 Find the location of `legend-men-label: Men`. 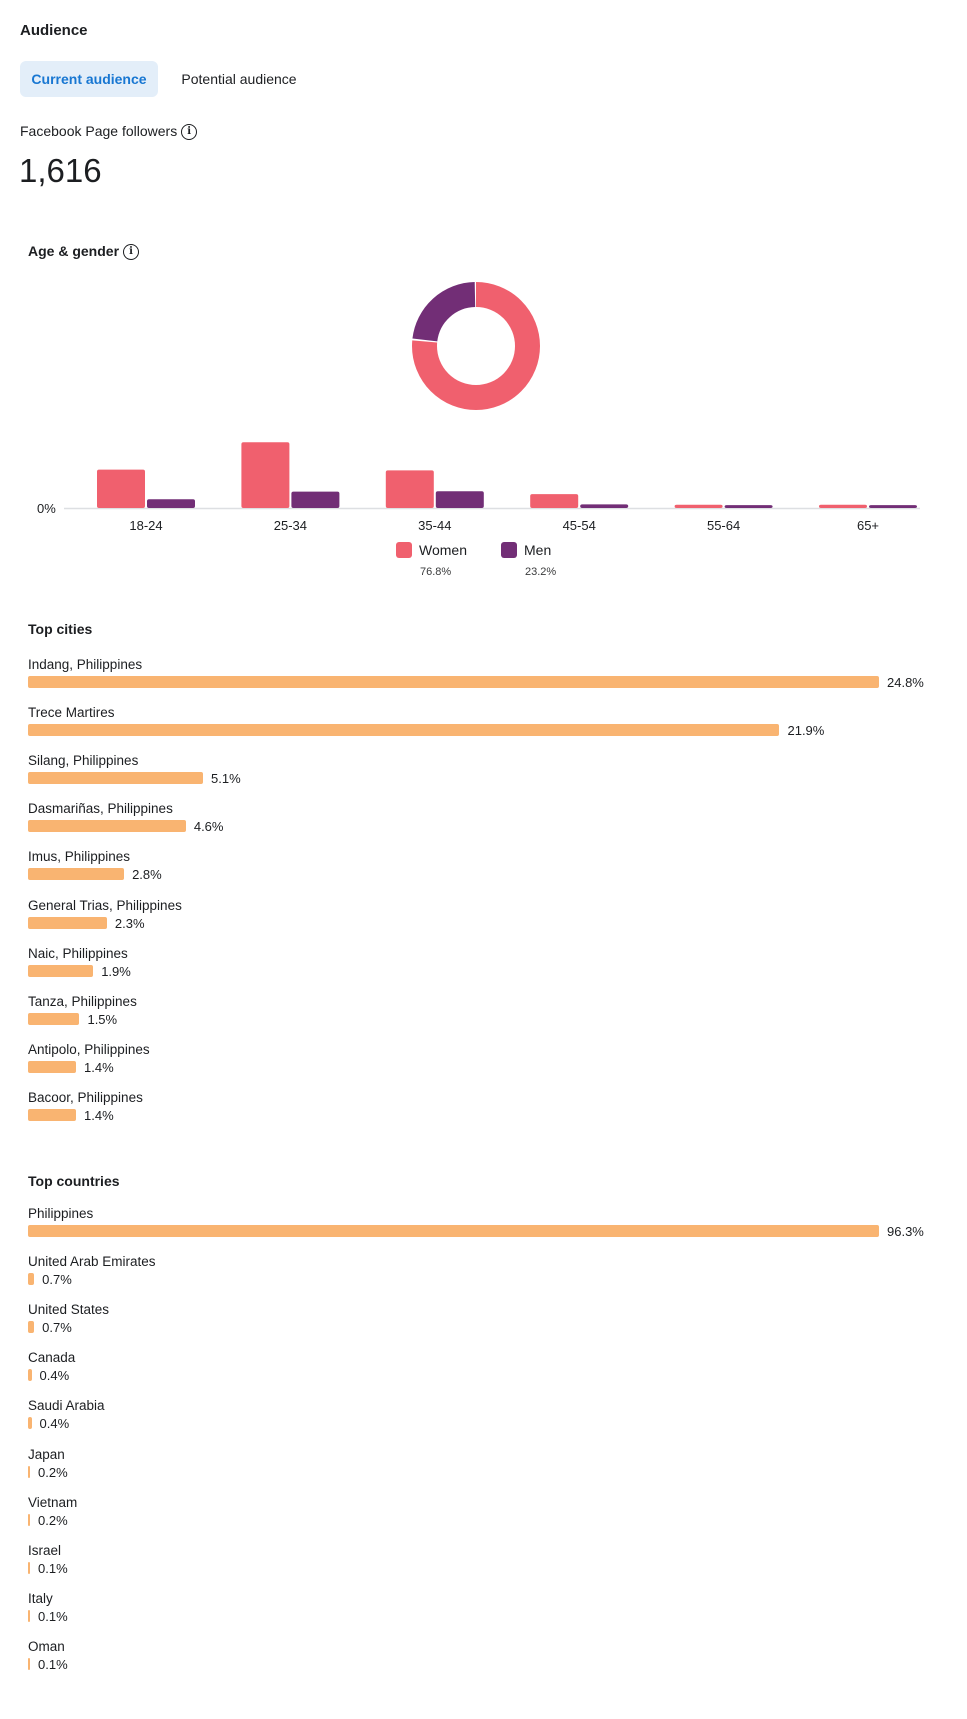

legend-men-label: Men is located at coordinates (538, 550).